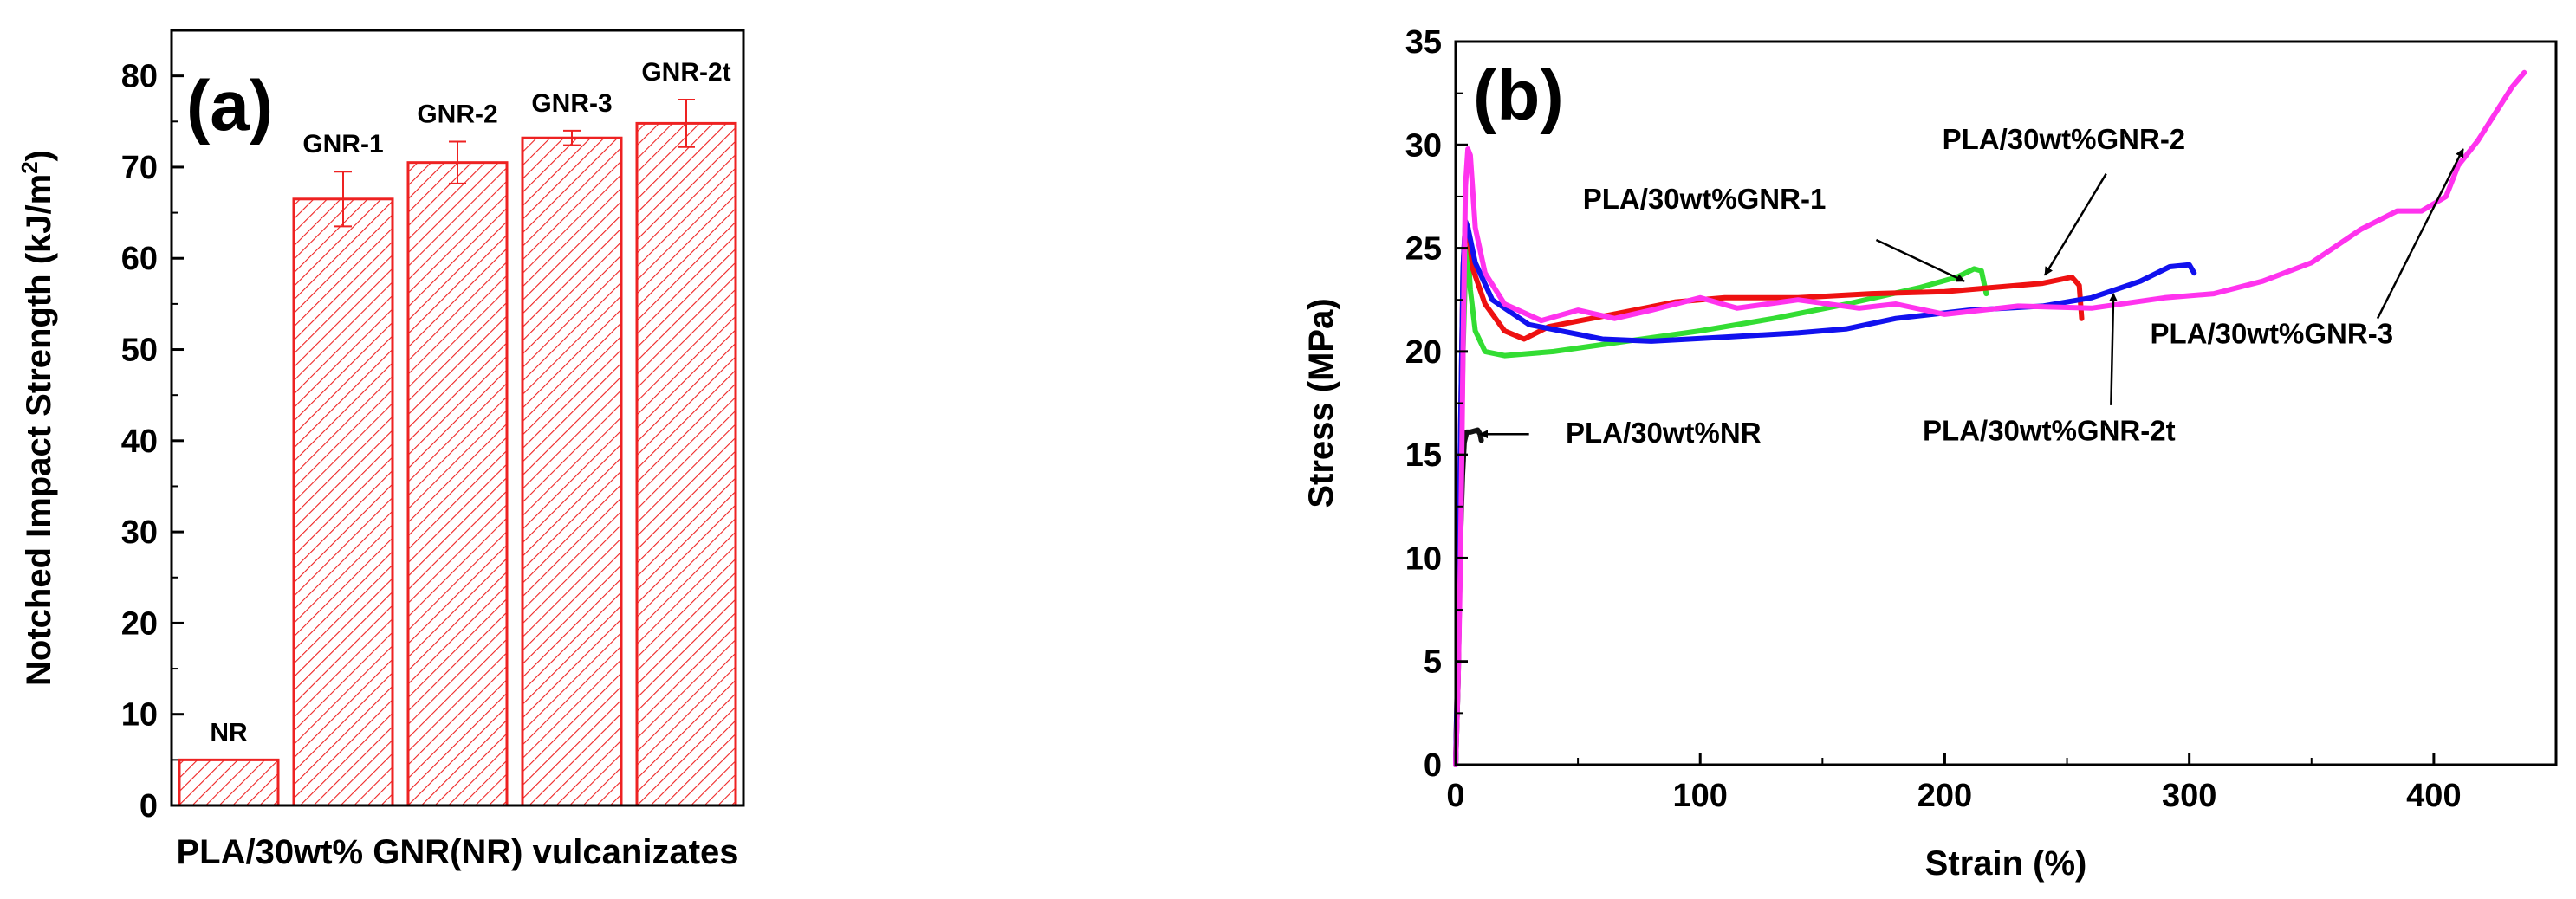 The height and width of the screenshot is (899, 2576). I want to click on y-tick-label: 40, so click(139, 442).